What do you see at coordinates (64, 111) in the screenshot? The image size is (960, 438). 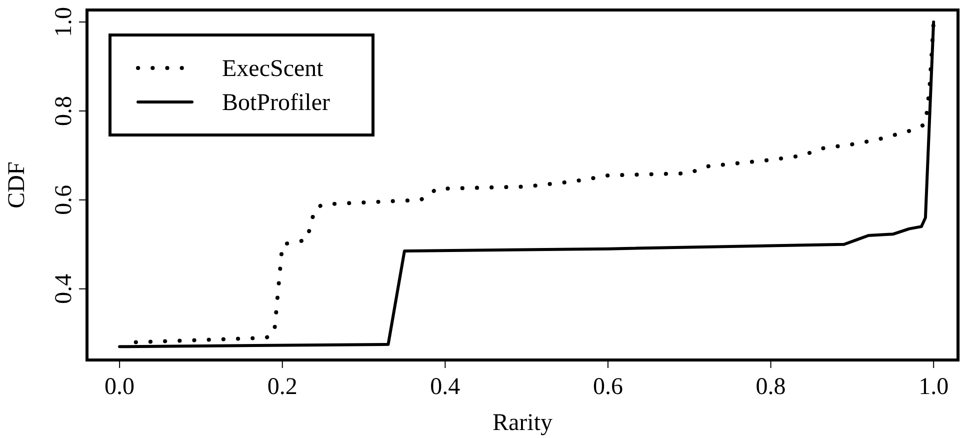 I see `y-tick-label: 0.8` at bounding box center [64, 111].